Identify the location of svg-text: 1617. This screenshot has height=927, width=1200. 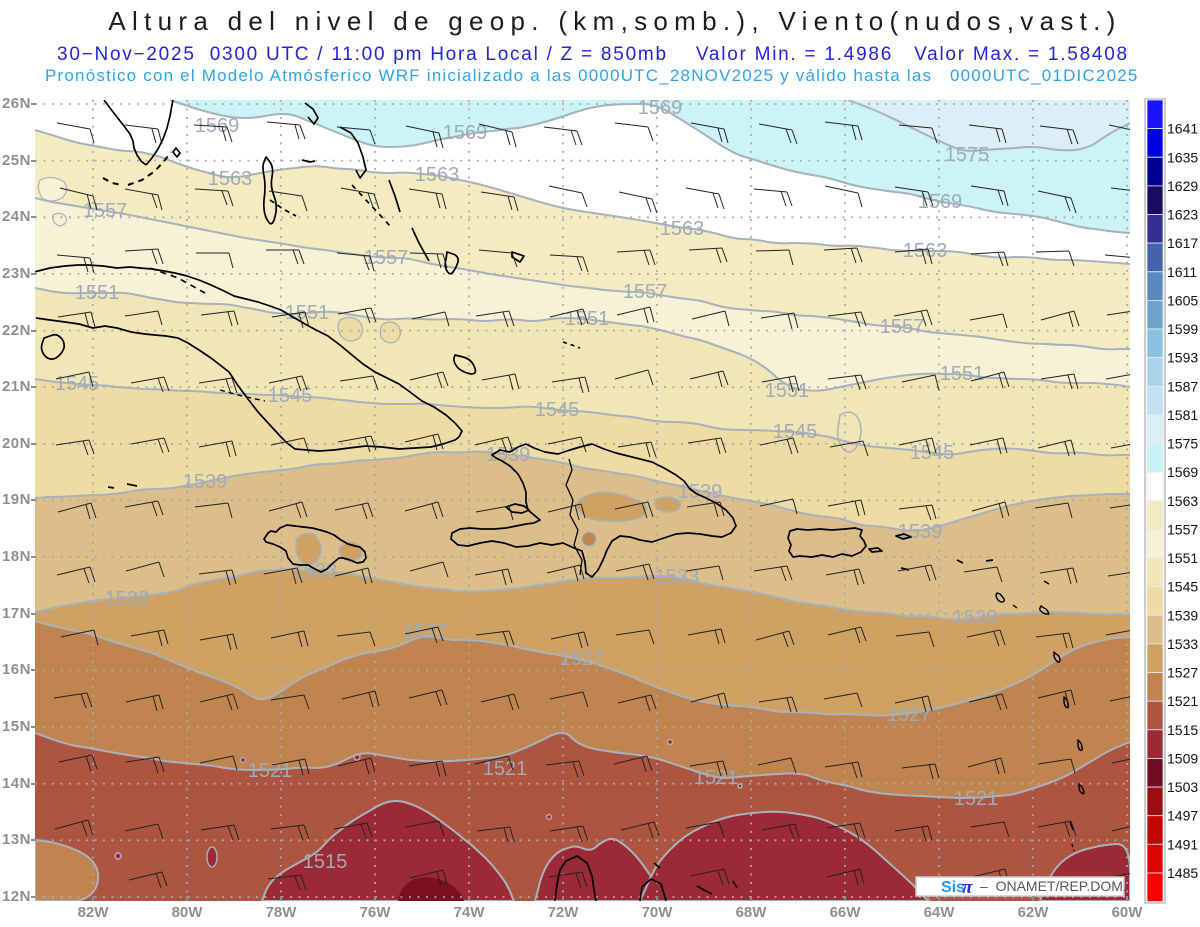
(1182, 243).